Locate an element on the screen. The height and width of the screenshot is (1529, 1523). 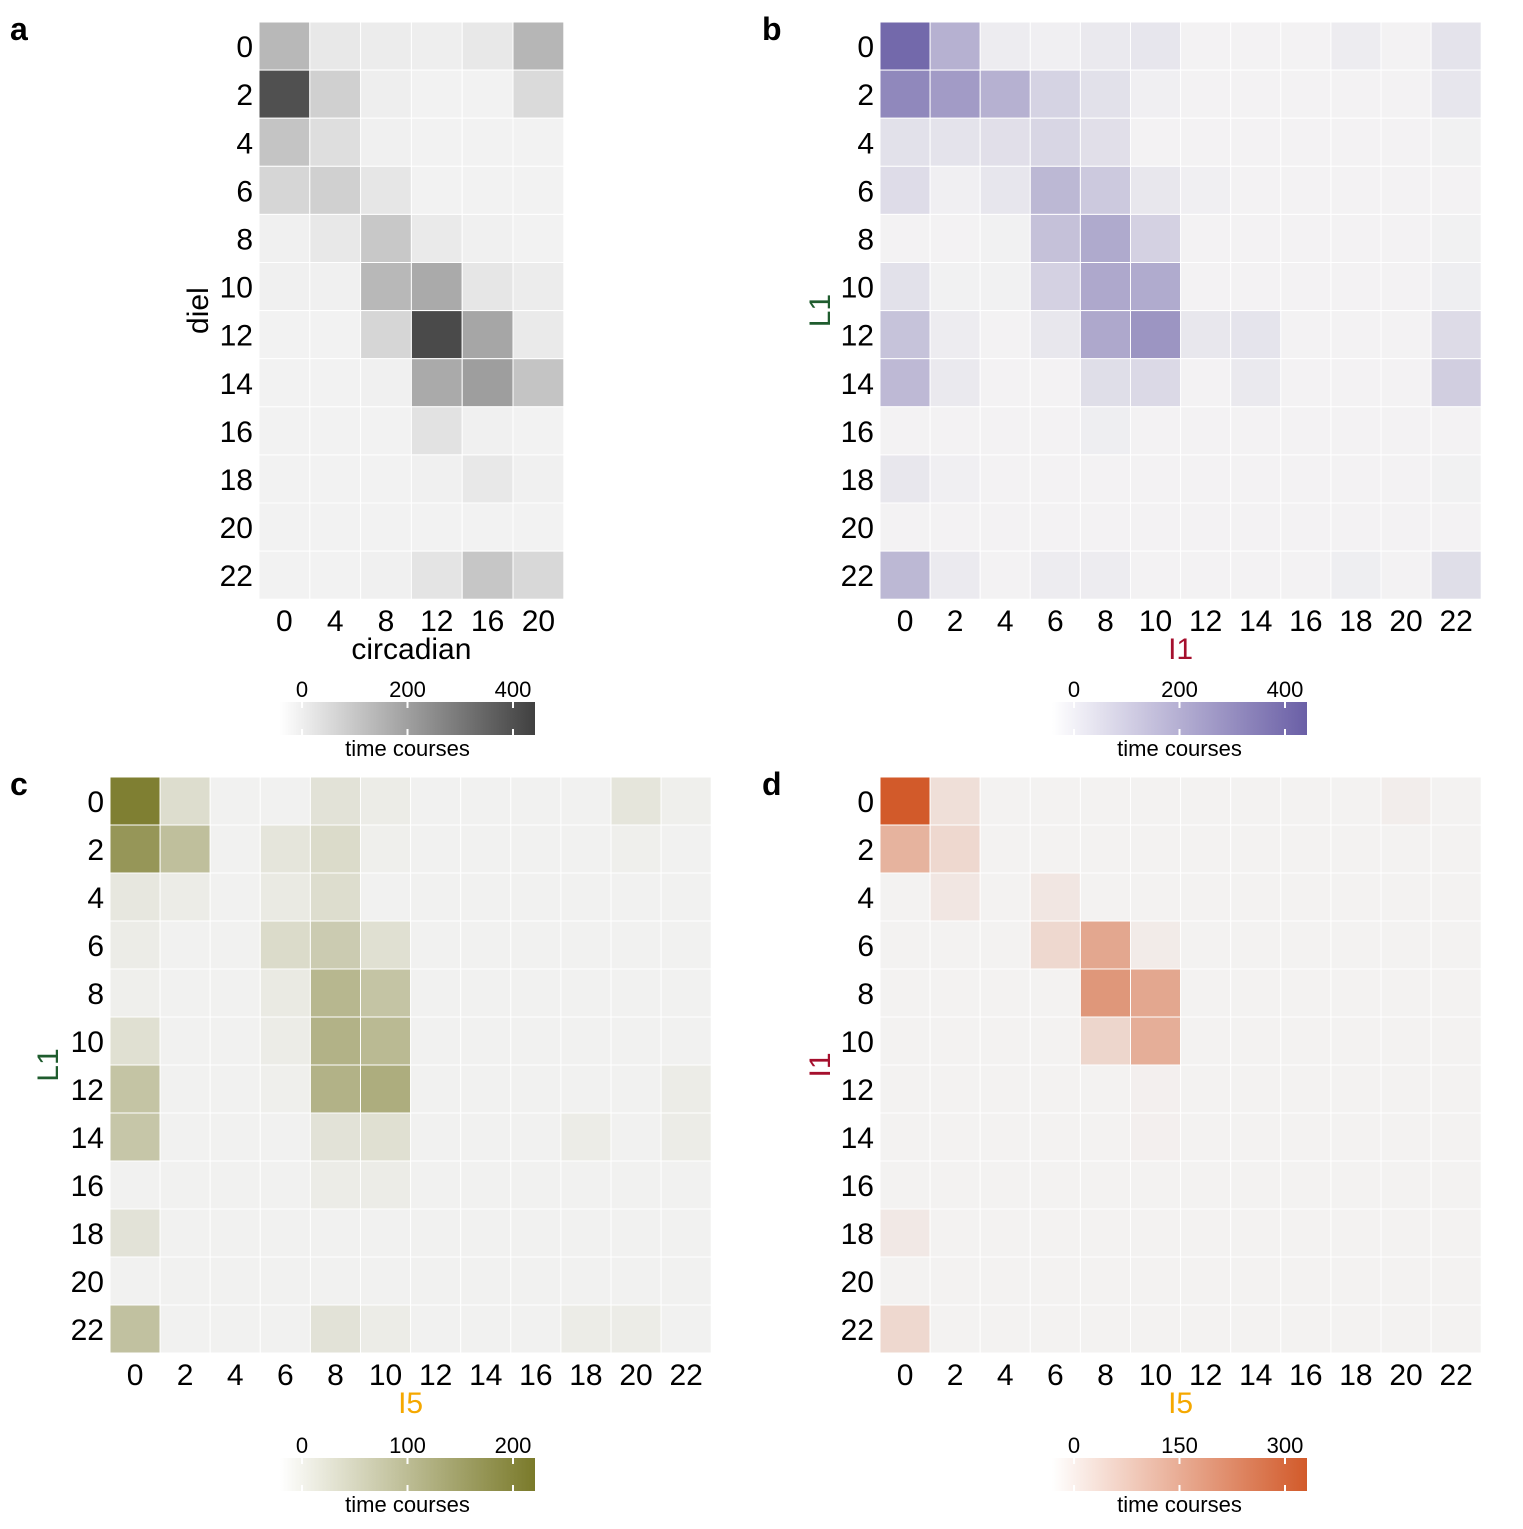
colorbar-tick-label: 0 is located at coordinates (1074, 1445).